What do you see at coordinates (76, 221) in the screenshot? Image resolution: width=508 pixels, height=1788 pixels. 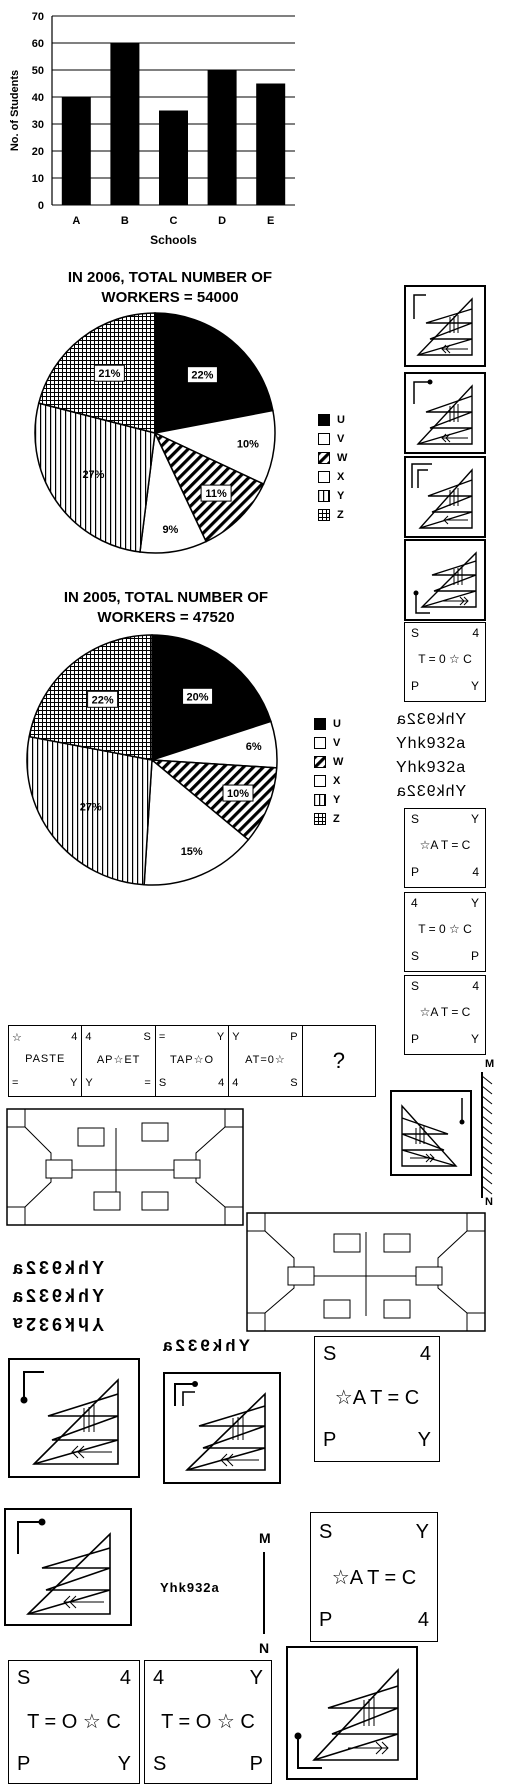 I see `x-tick-label: A` at bounding box center [76, 221].